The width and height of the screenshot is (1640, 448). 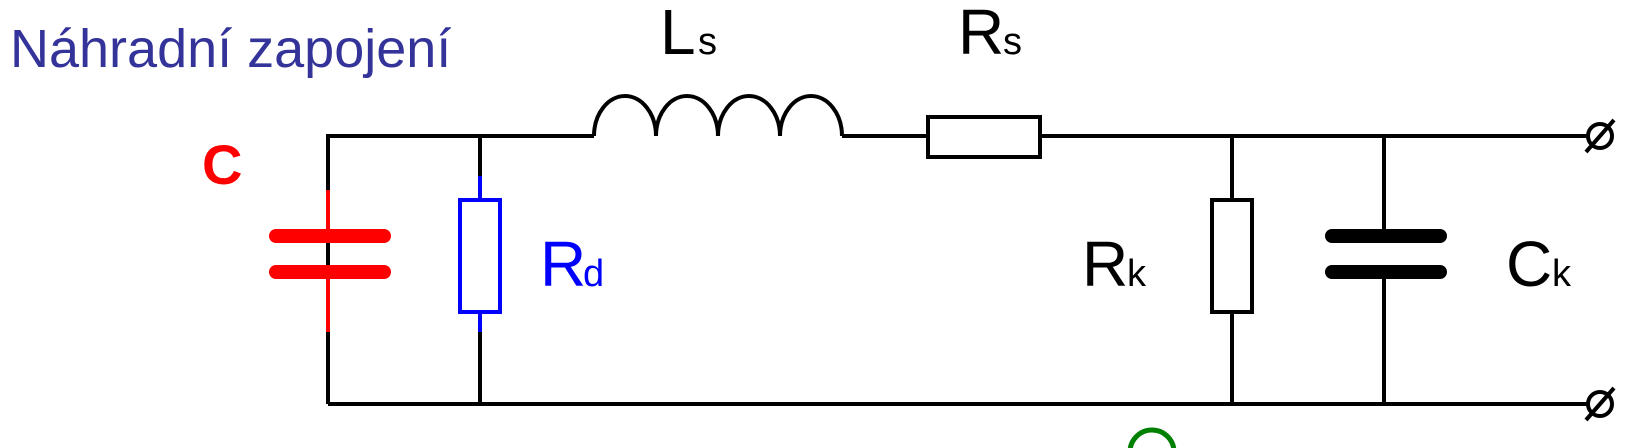 I want to click on resistor-rs, so click(x=984, y=137).